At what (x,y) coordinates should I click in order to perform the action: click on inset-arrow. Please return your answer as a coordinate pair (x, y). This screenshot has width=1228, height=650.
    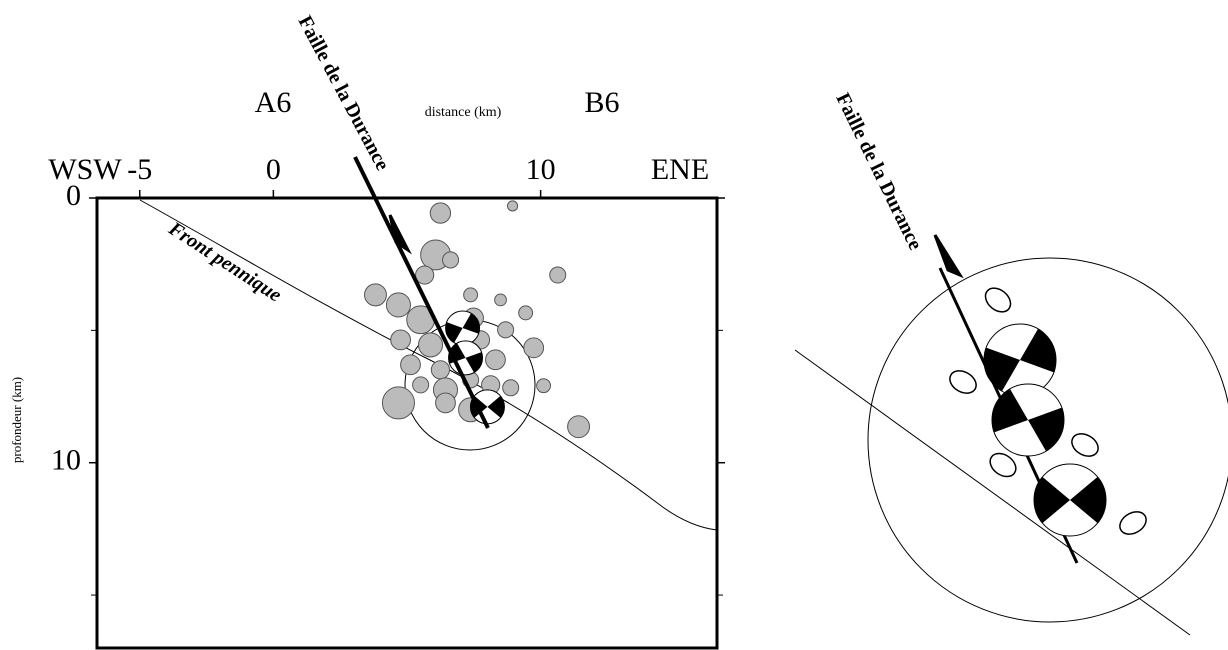
    Looking at the image, I should click on (948, 256).